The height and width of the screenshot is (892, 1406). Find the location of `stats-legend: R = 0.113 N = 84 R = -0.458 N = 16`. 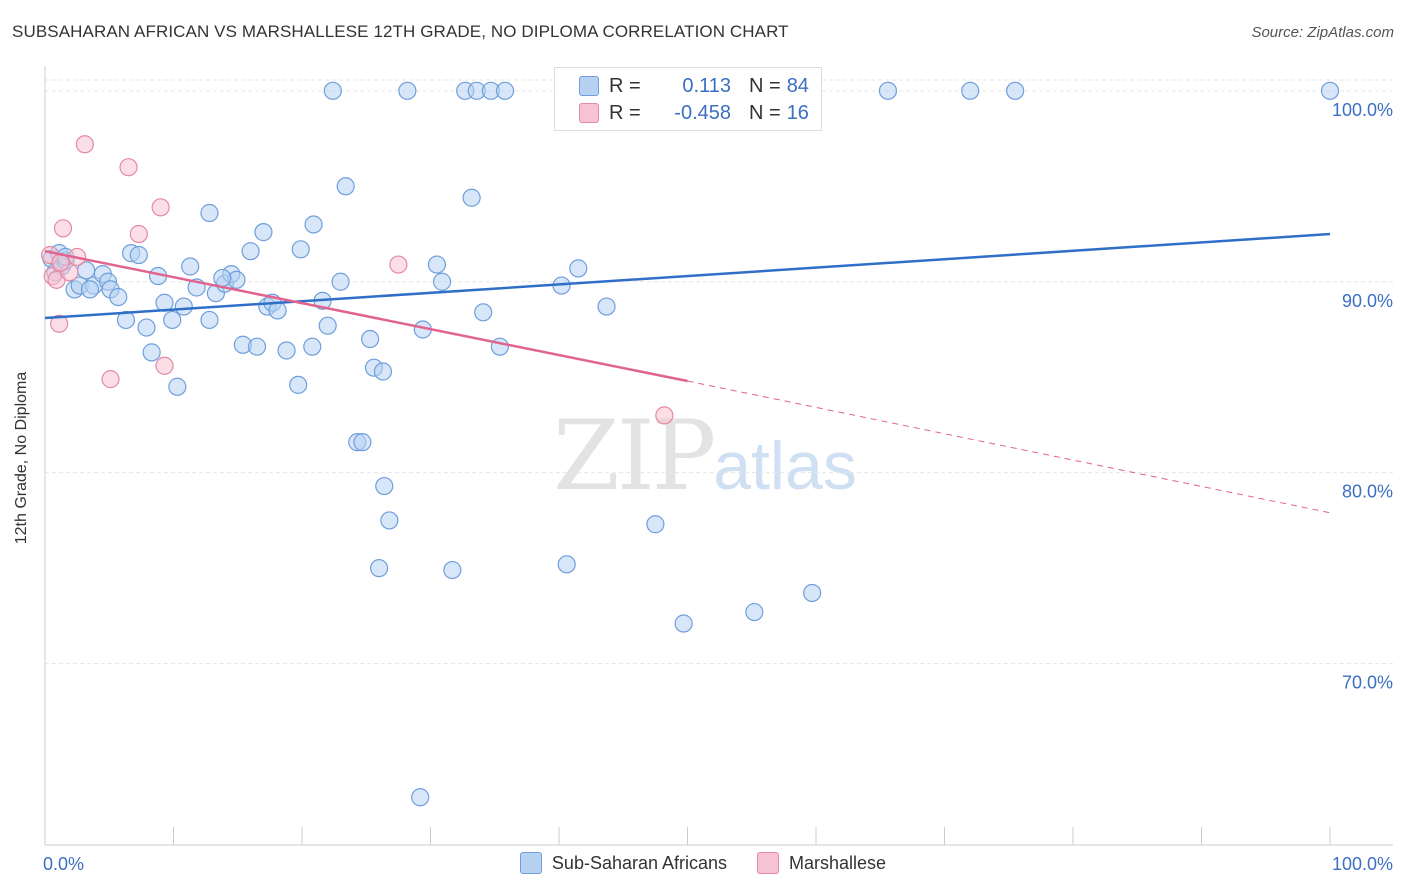

stats-legend: R = 0.113 N = 84 R = -0.458 N = 16 is located at coordinates (688, 99).